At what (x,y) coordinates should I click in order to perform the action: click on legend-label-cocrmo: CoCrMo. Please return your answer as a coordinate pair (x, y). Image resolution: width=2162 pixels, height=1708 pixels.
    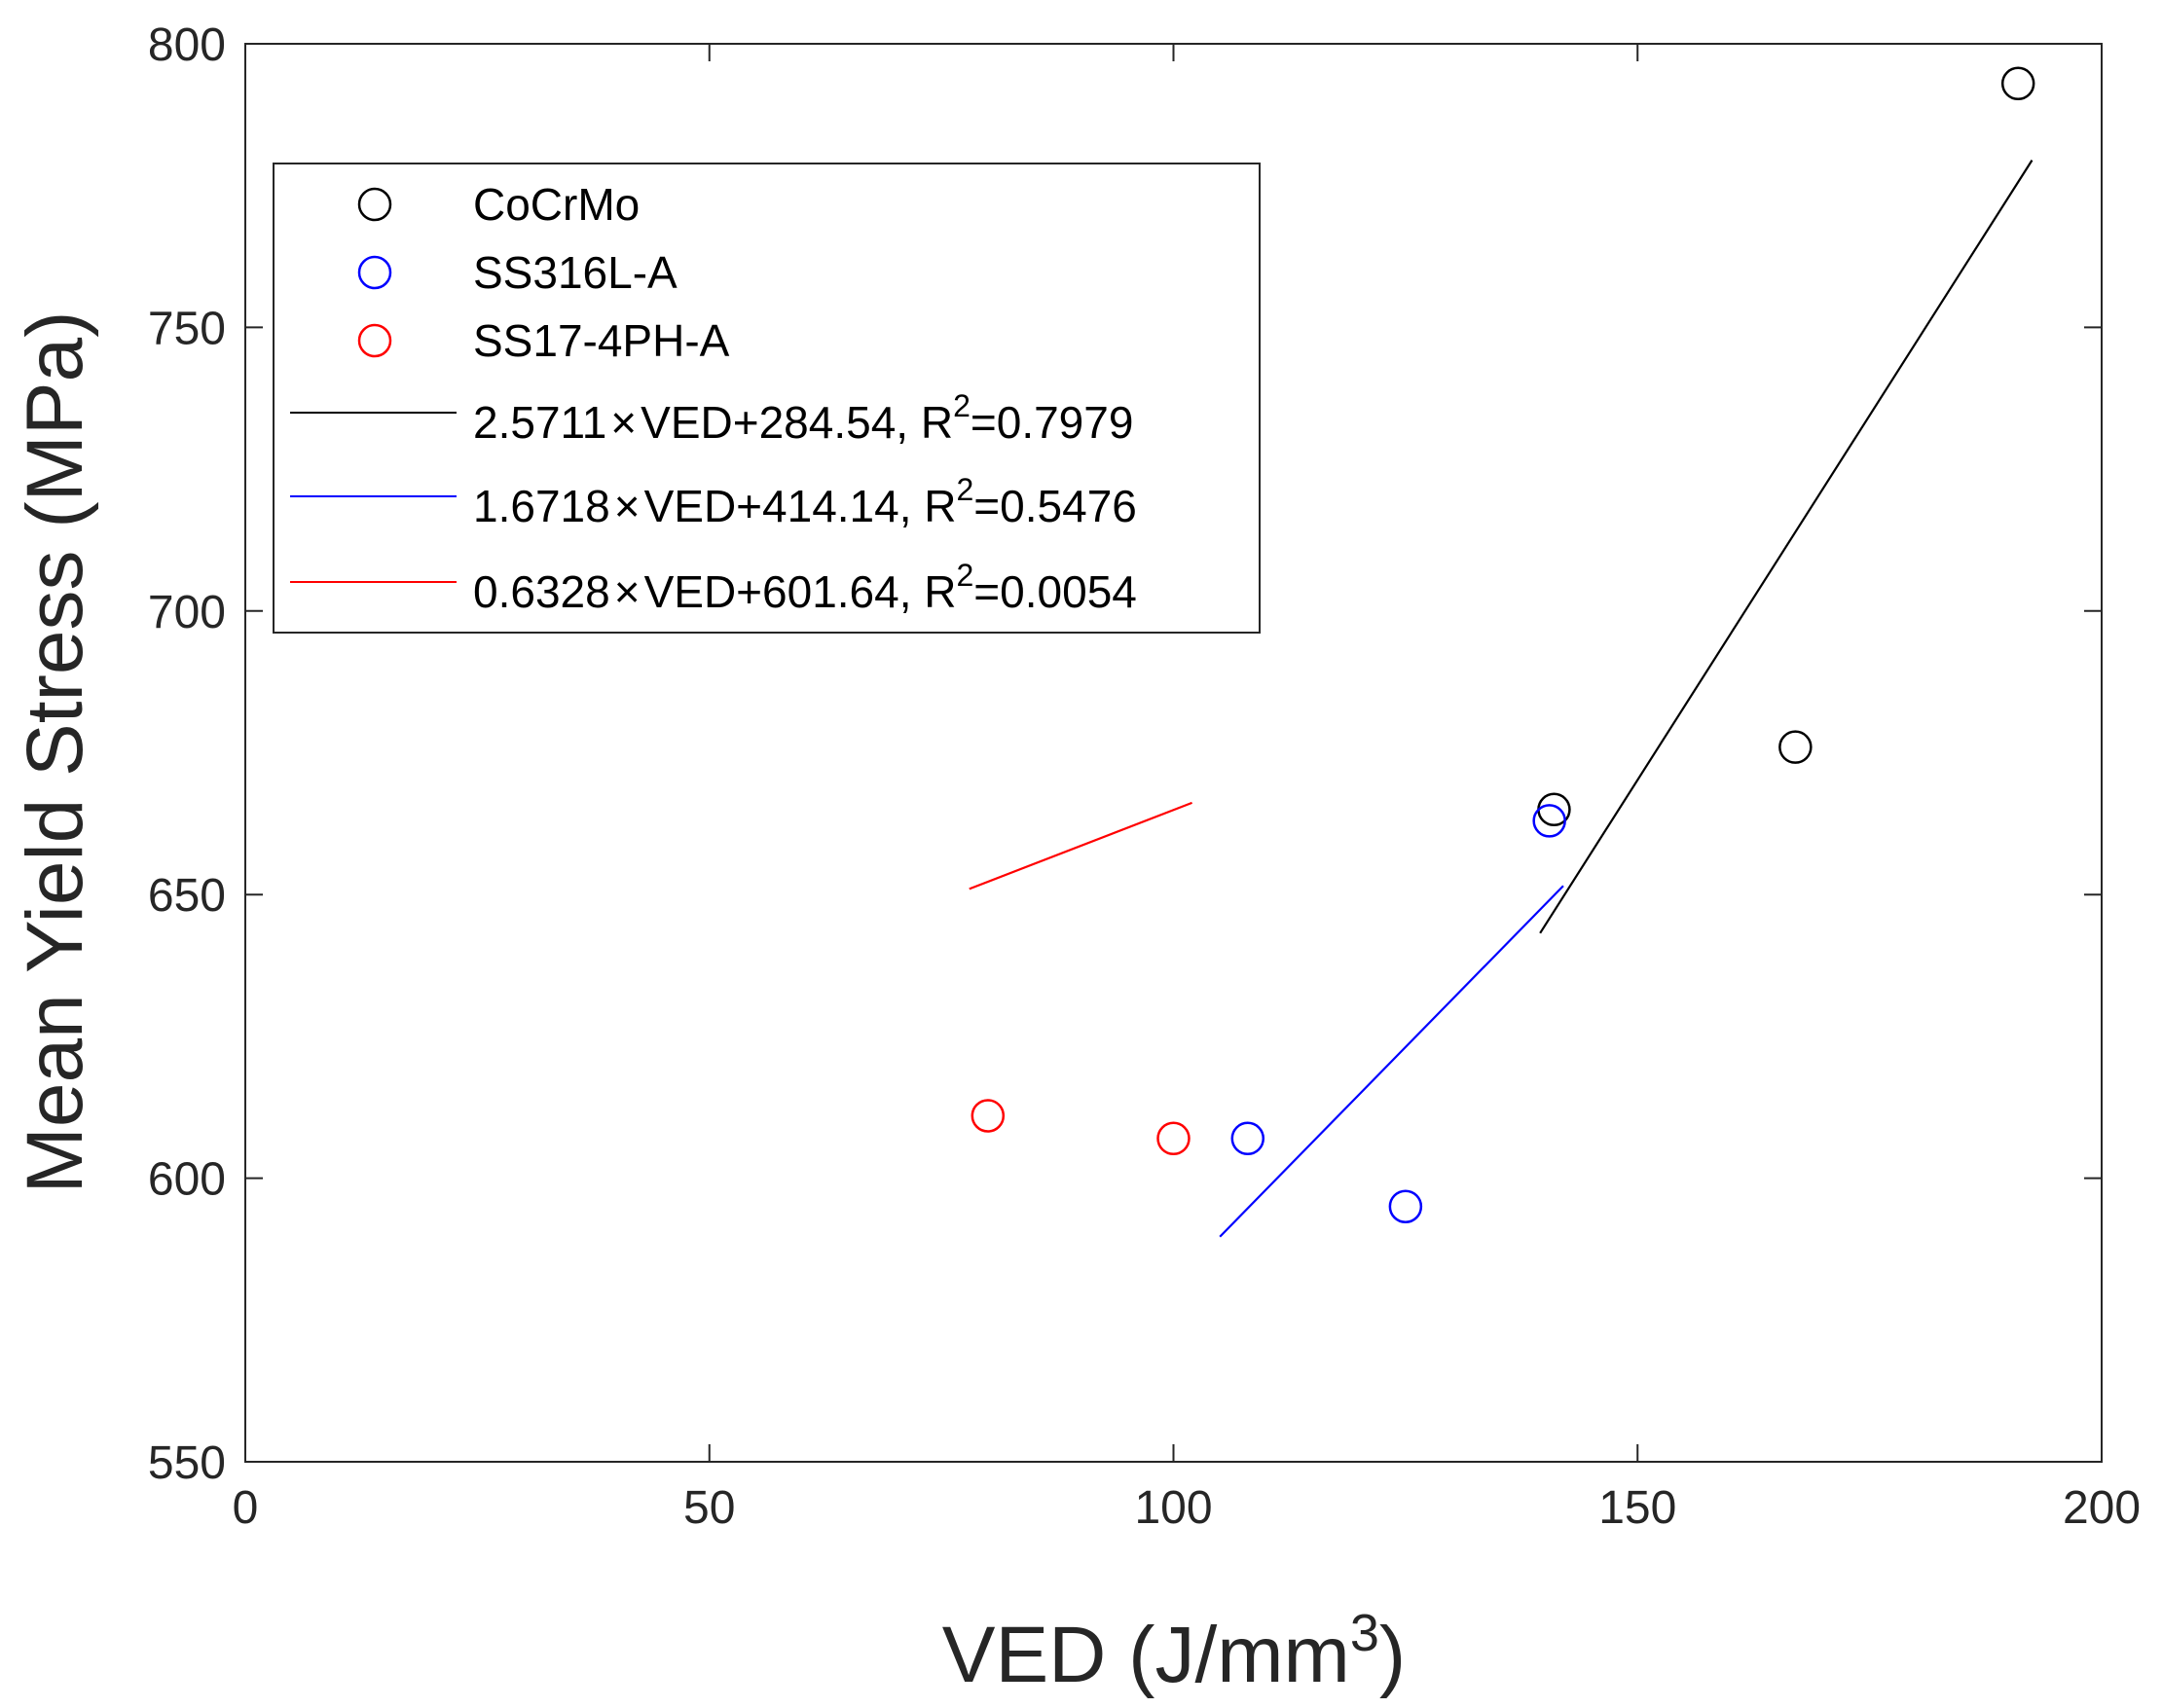
    Looking at the image, I should click on (556, 204).